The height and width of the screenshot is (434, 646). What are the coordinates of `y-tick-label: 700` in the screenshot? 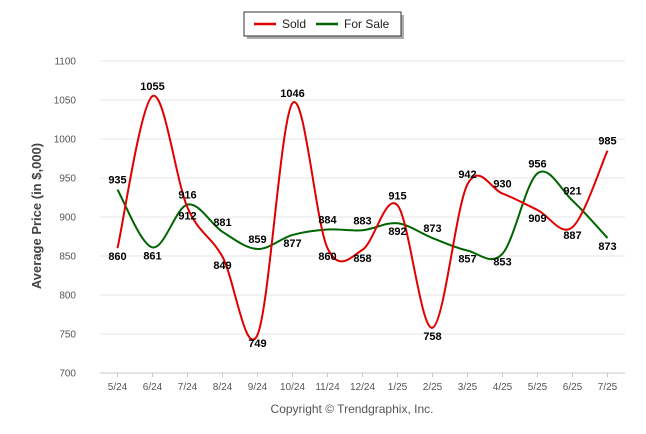 It's located at (67, 374).